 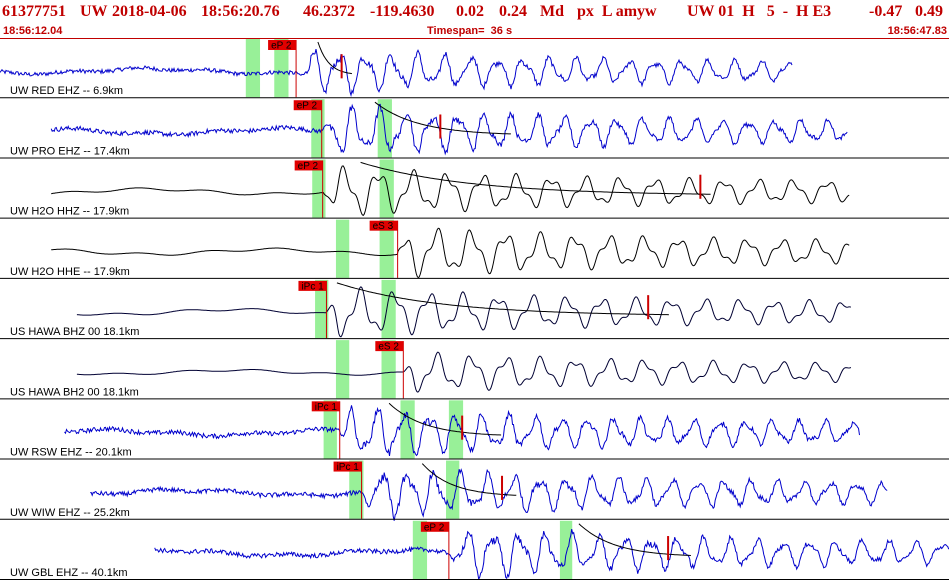 I want to click on event-longitude: -119.4630, so click(x=402, y=11).